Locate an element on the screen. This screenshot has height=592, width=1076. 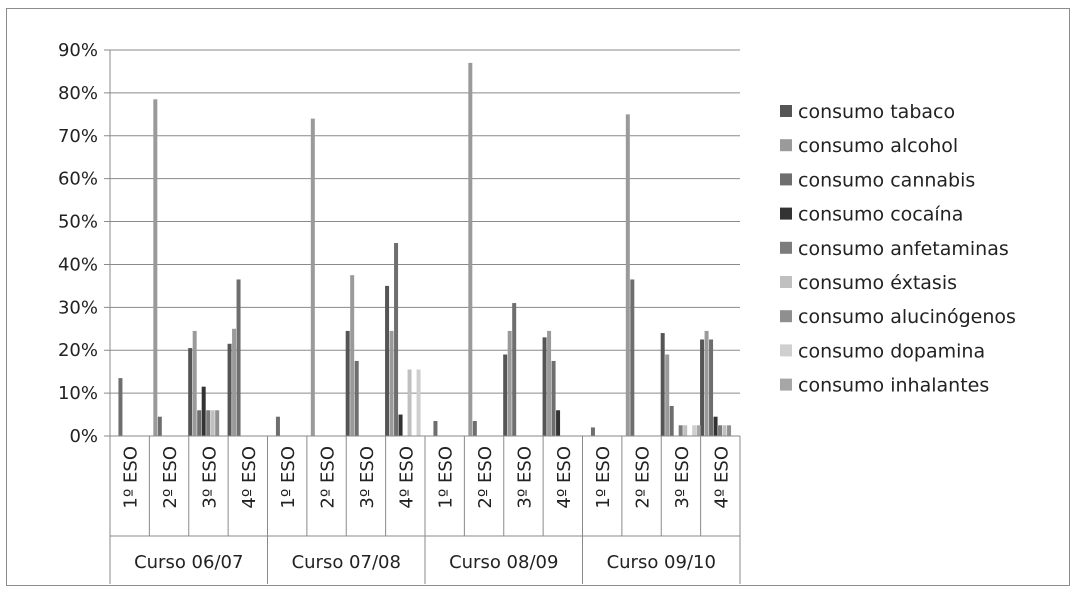
y-tick-label: 90% is located at coordinates (78, 50).